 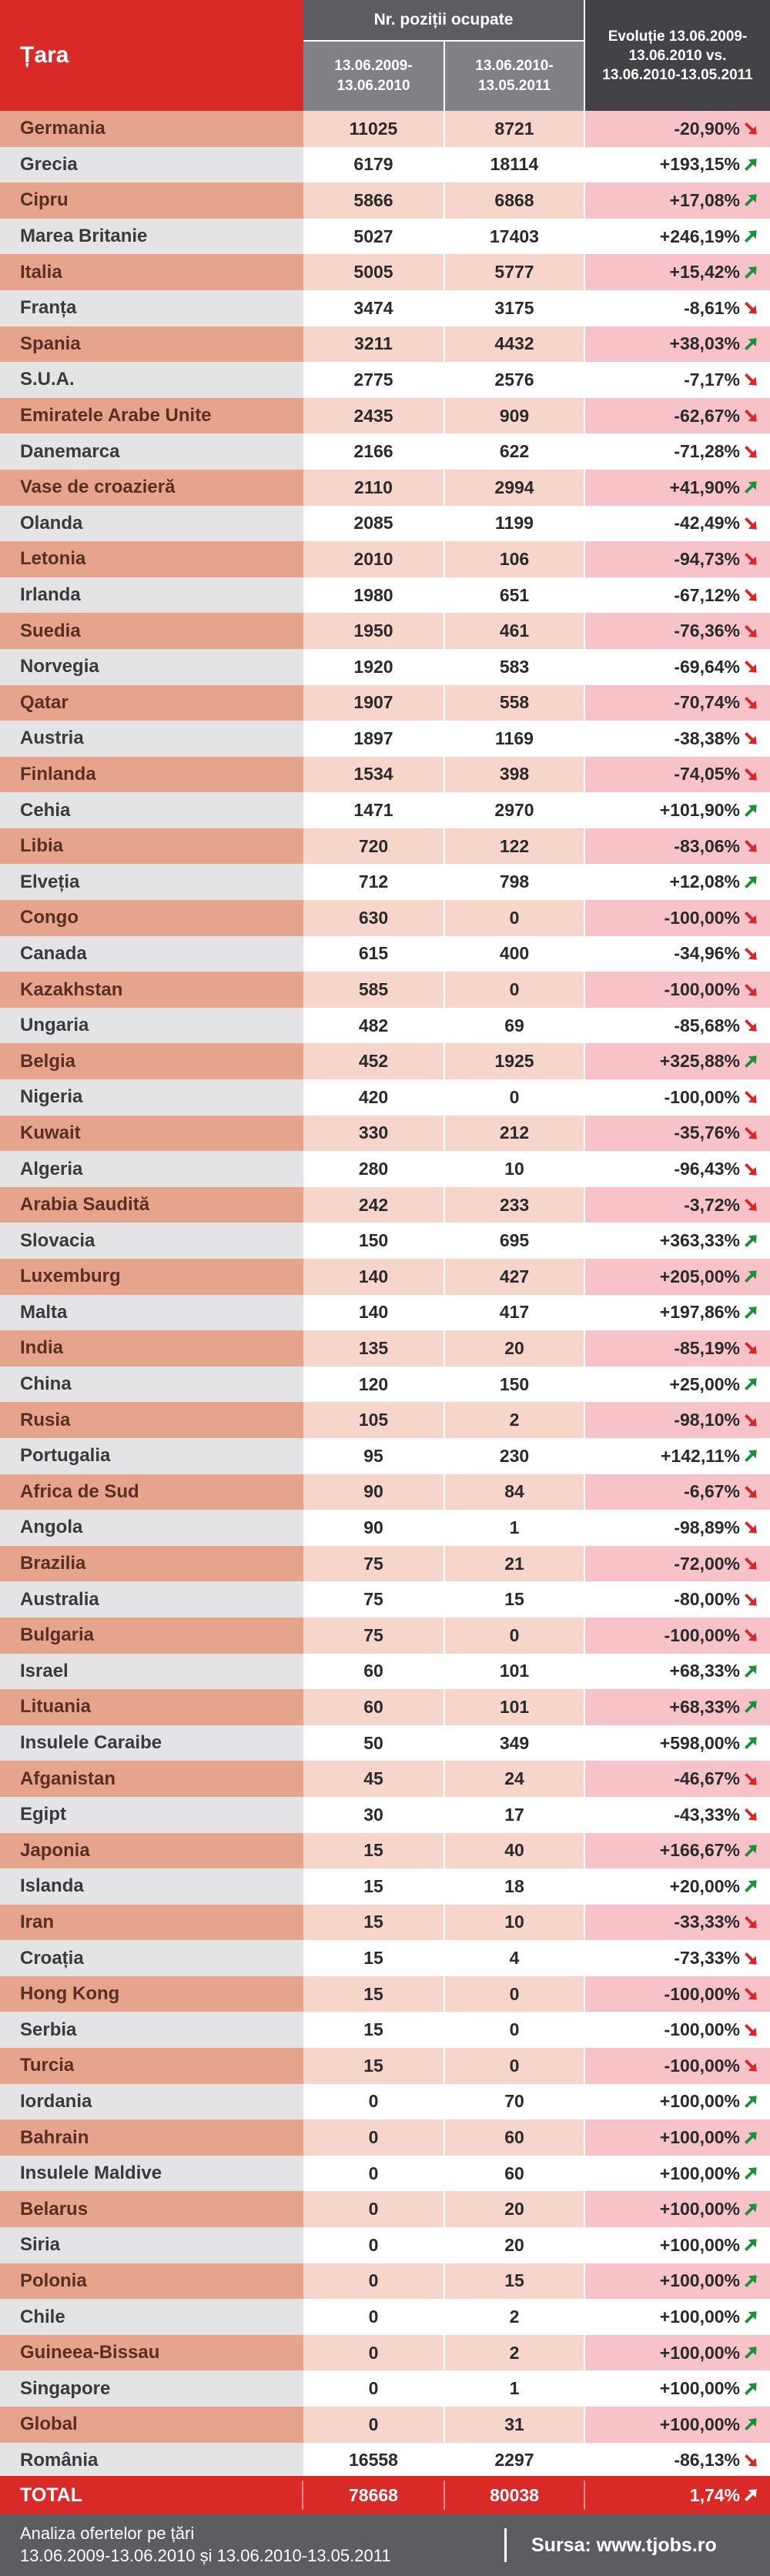 What do you see at coordinates (677, 1851) in the screenshot?
I see `evolution-cell: +166,67%` at bounding box center [677, 1851].